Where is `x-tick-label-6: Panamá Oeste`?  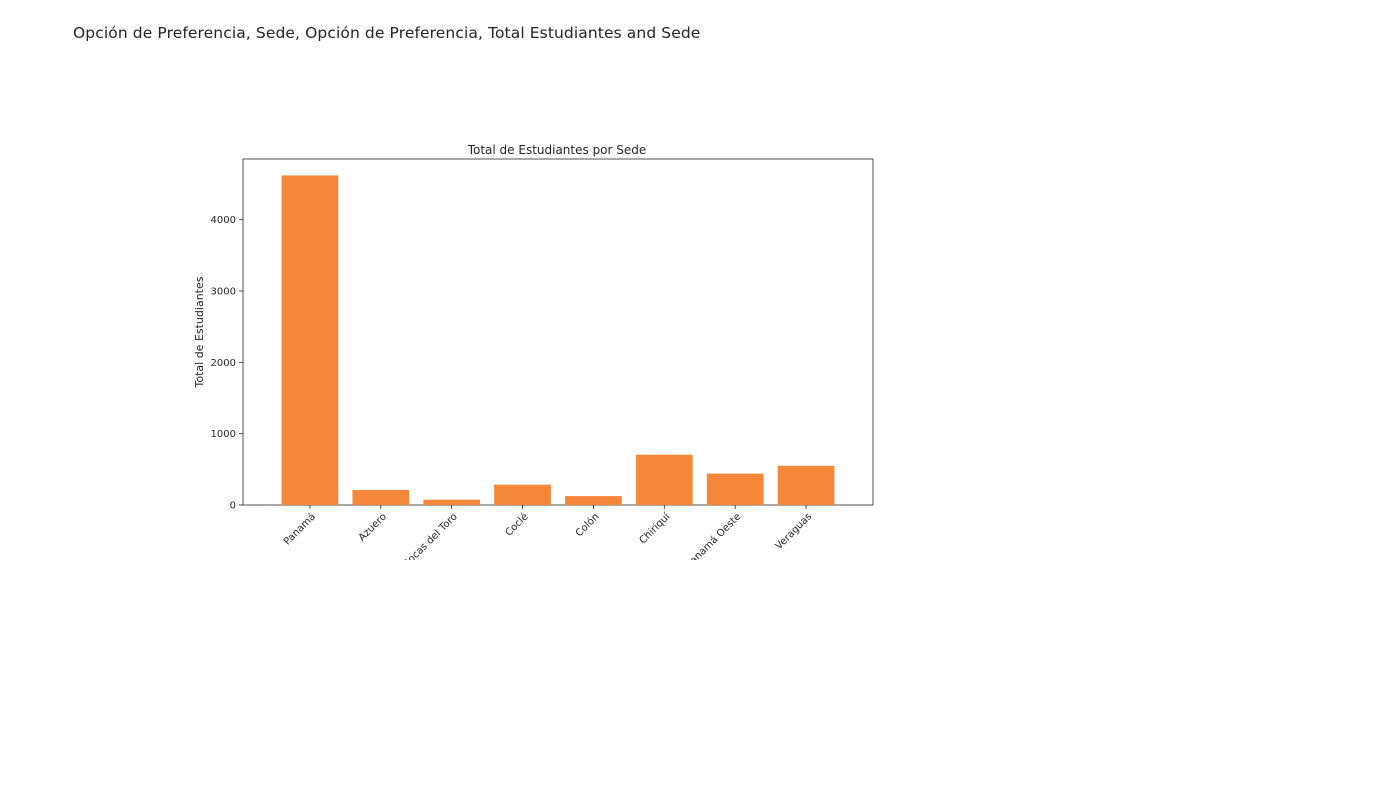
x-tick-label-6: Panamá Oeste is located at coordinates (714, 540).